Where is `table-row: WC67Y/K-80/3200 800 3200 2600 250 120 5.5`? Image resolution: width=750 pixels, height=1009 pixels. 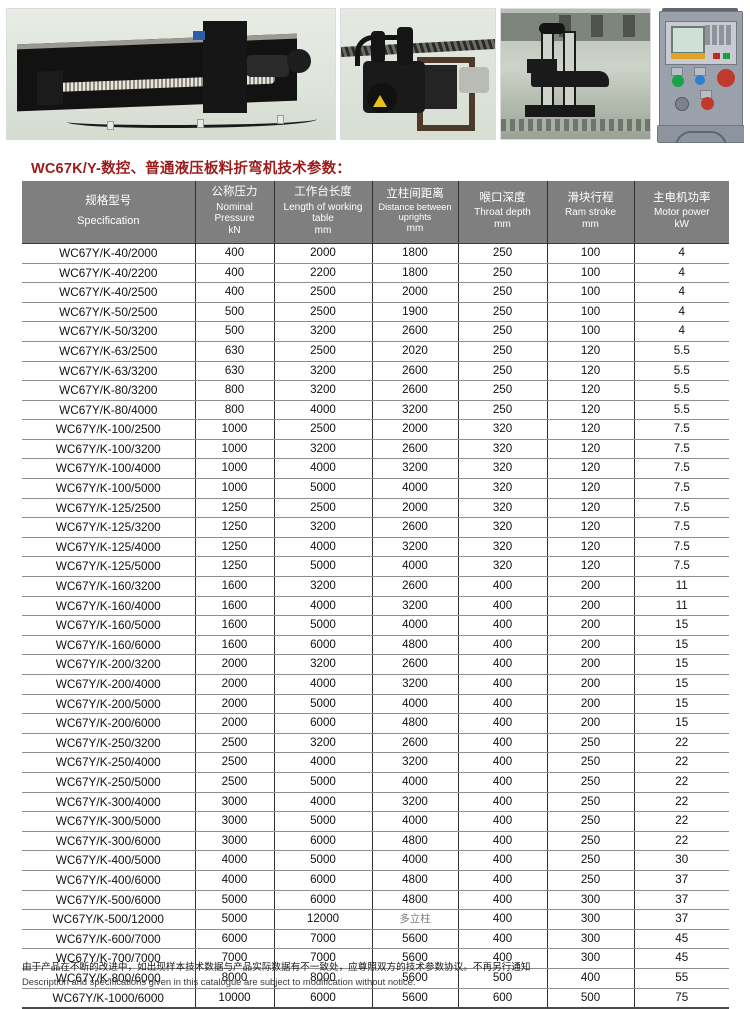 table-row: WC67Y/K-80/3200 800 3200 2600 250 120 5.5 is located at coordinates (375, 390).